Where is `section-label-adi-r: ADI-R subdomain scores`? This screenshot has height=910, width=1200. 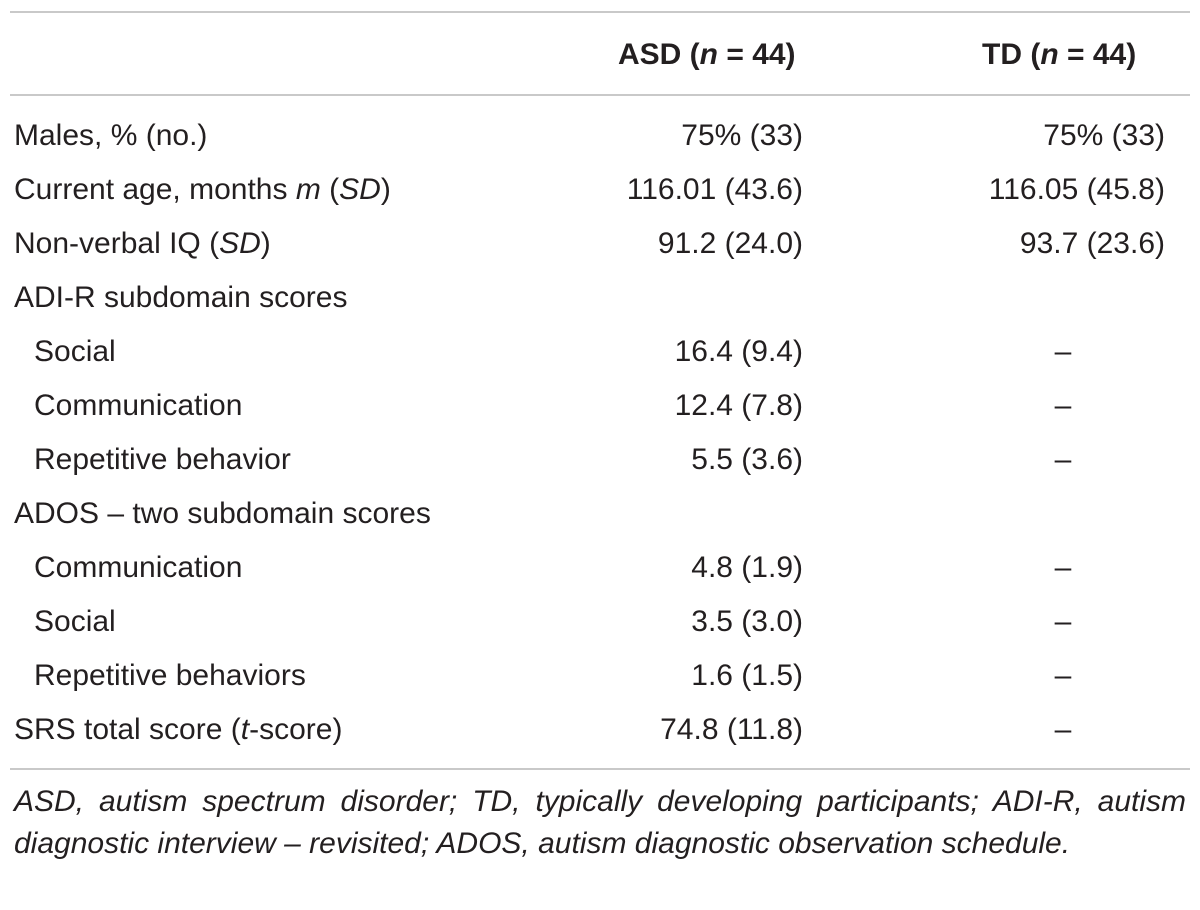 section-label-adi-r: ADI-R subdomain scores is located at coordinates (181, 297).